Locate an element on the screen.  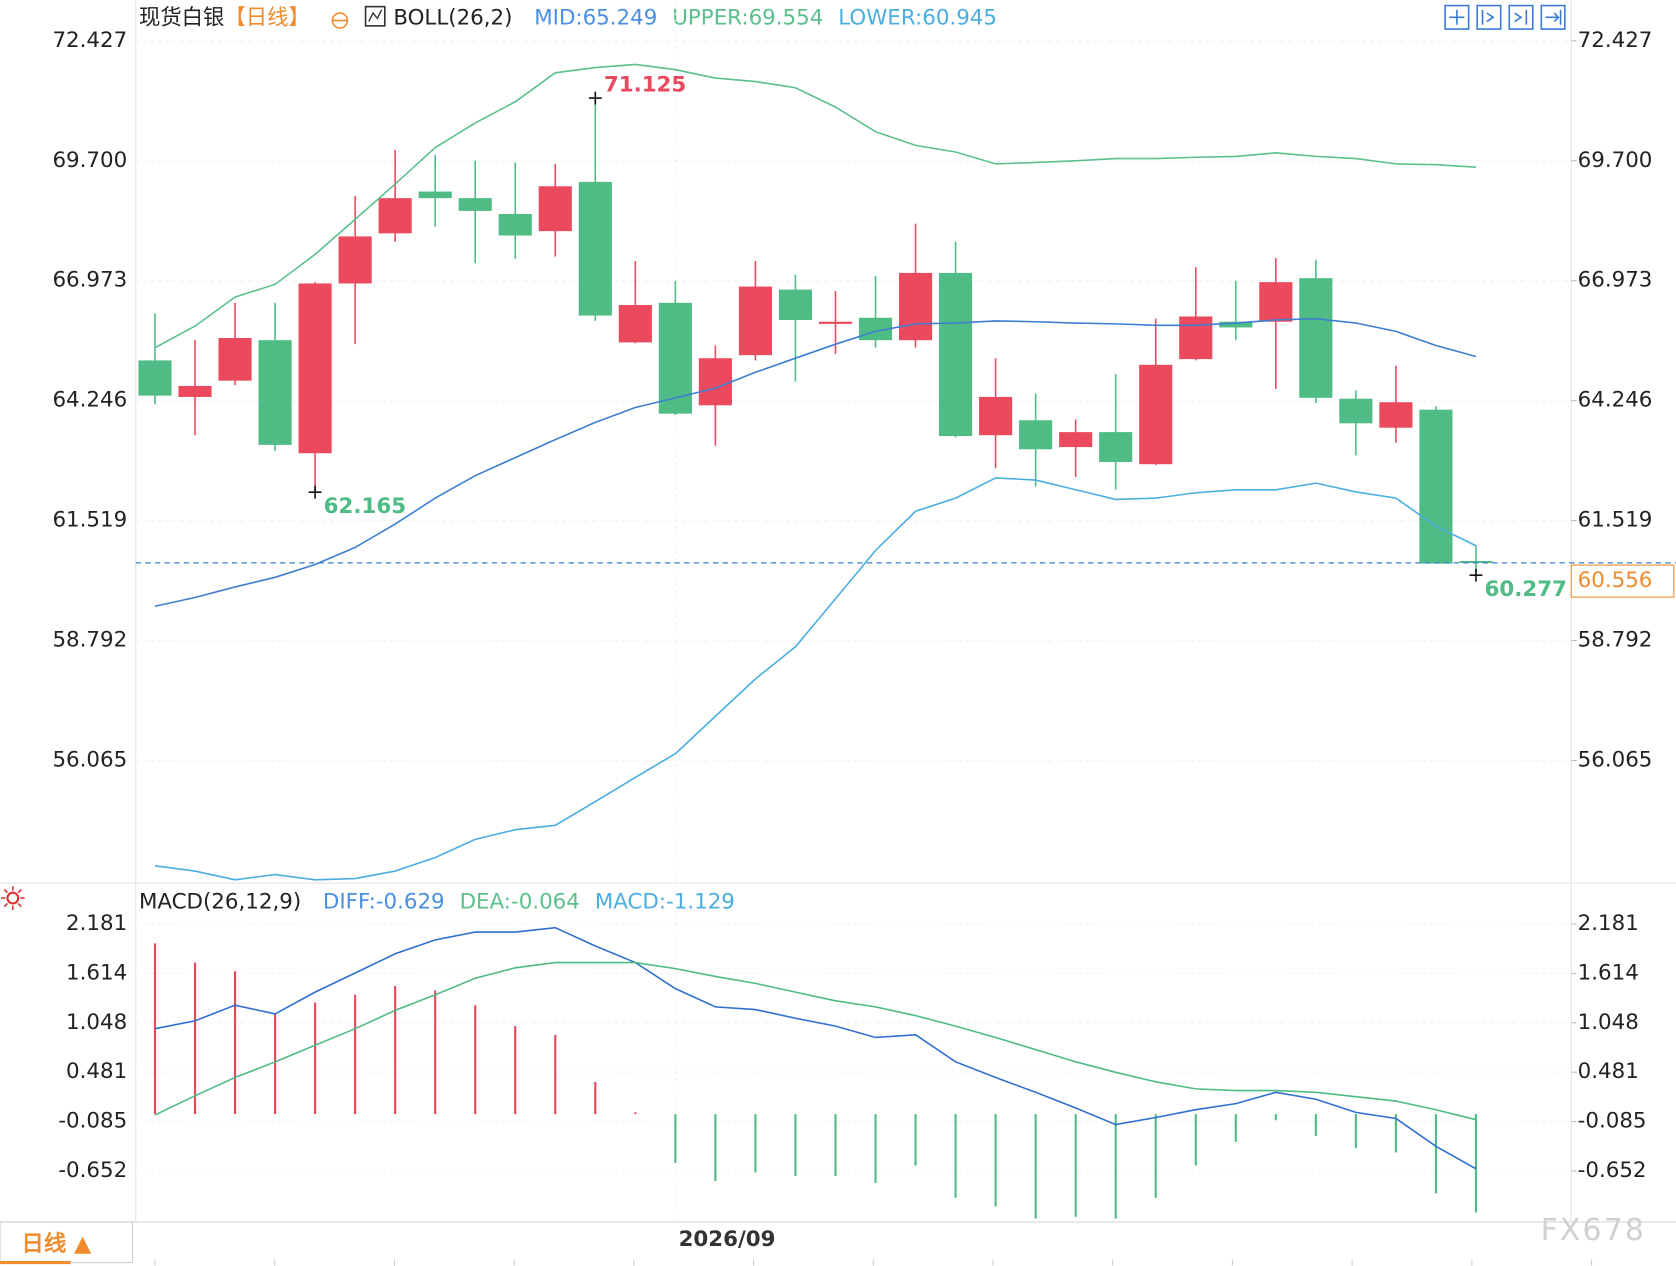
y-tick-label-right: 1.048 is located at coordinates (1608, 1022).